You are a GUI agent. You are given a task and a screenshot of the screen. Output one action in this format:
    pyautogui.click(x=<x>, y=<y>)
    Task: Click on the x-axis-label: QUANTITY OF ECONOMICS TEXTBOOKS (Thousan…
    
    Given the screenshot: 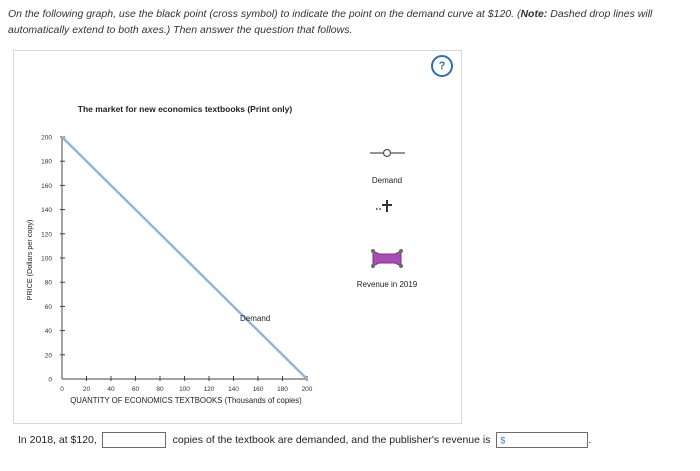 What is the action you would take?
    pyautogui.click(x=186, y=400)
    